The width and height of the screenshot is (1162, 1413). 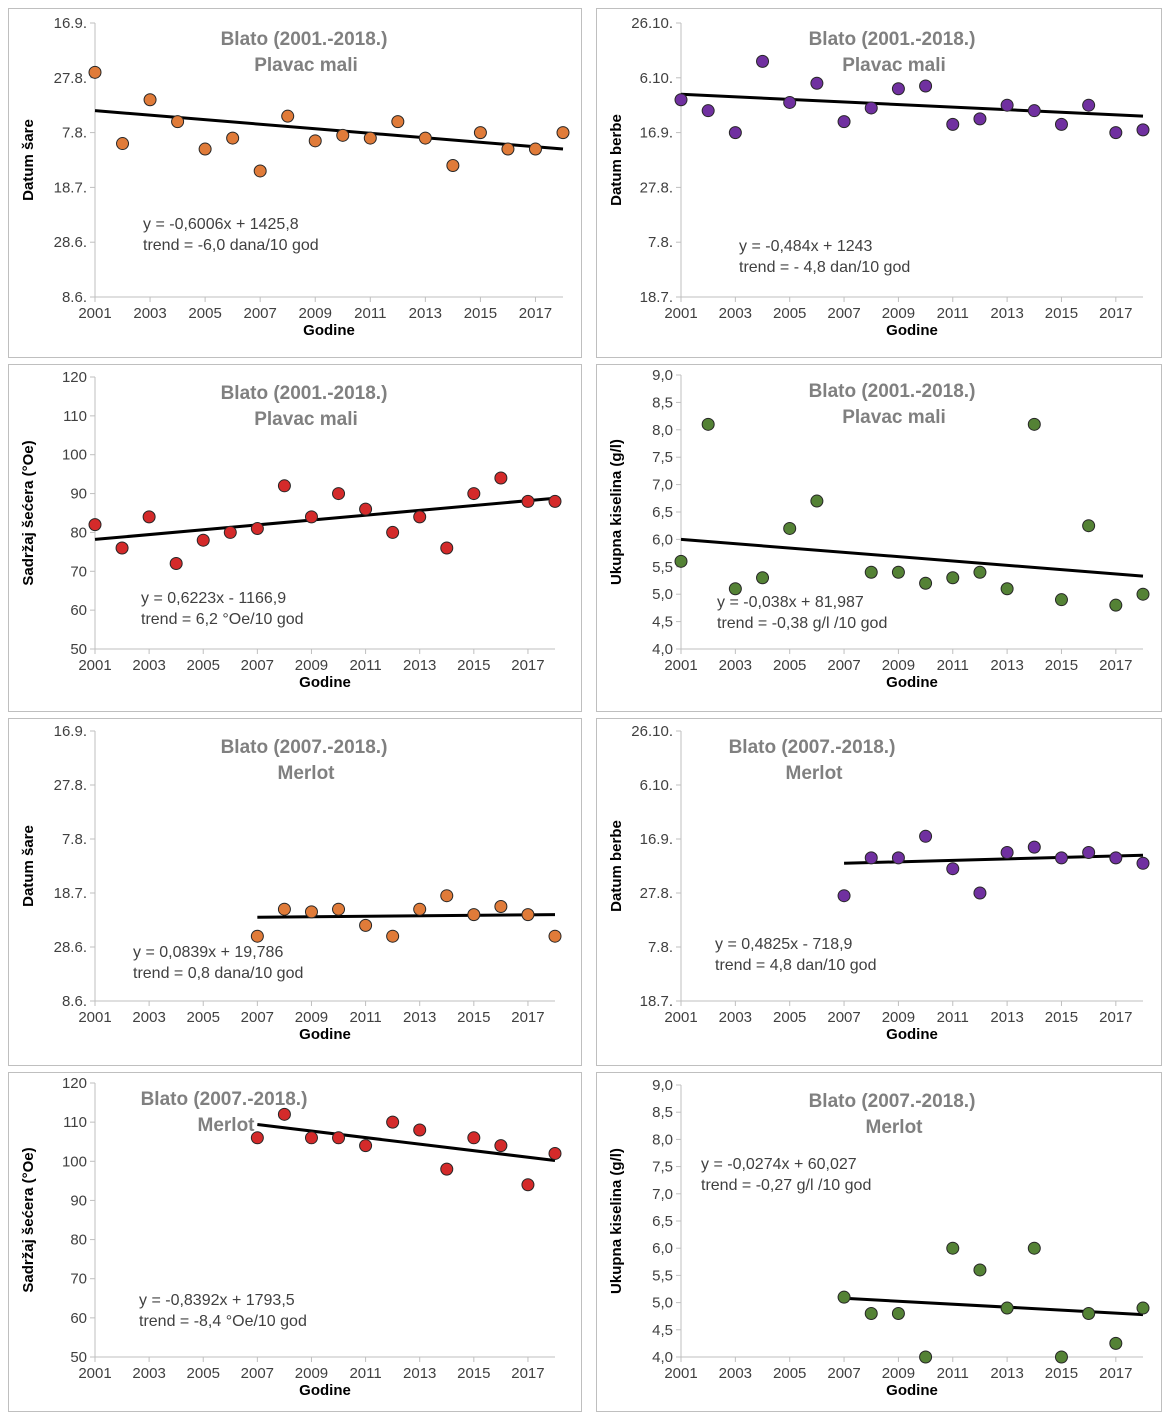 I want to click on y-tick-label: 6,5, so click(x=662, y=512).